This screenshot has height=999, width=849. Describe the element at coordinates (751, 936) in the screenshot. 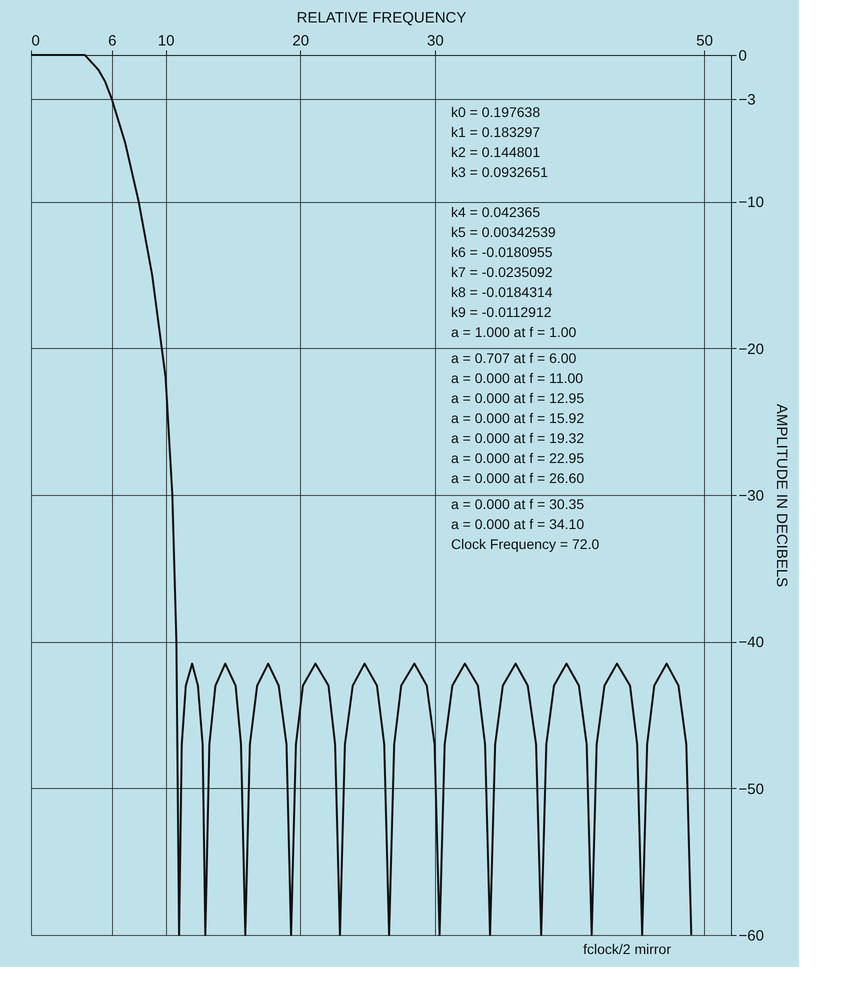

I see `y-tick-label: −60` at that location.